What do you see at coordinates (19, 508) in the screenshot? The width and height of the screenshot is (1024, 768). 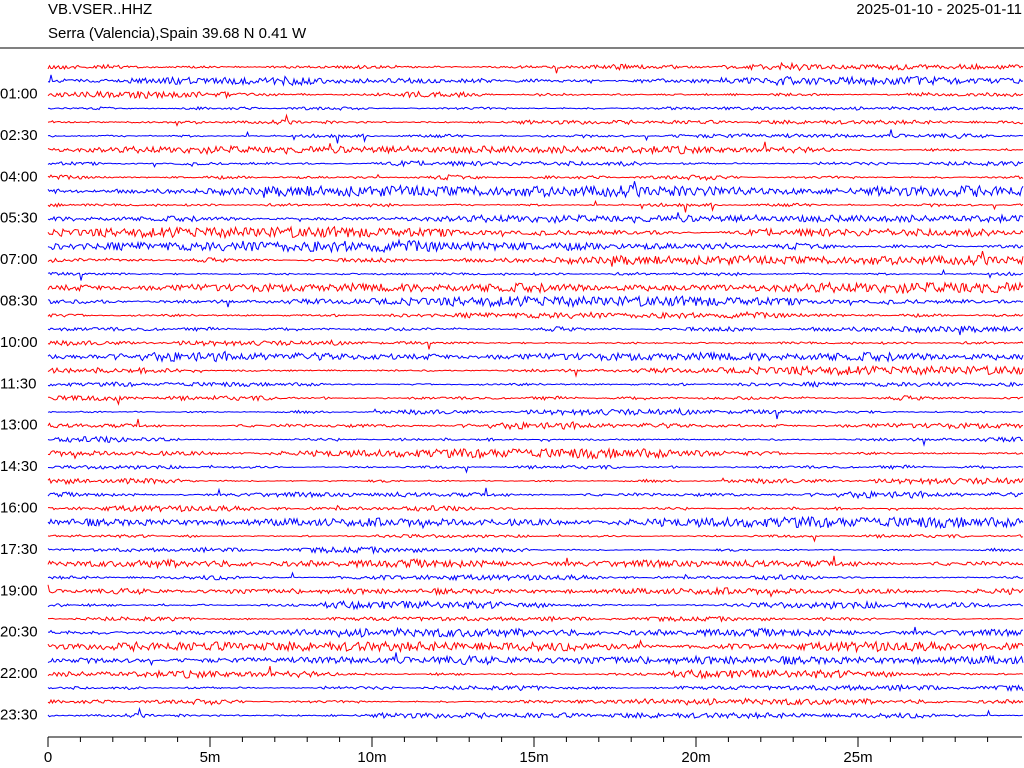 I see `y-tick-label: 16:00` at bounding box center [19, 508].